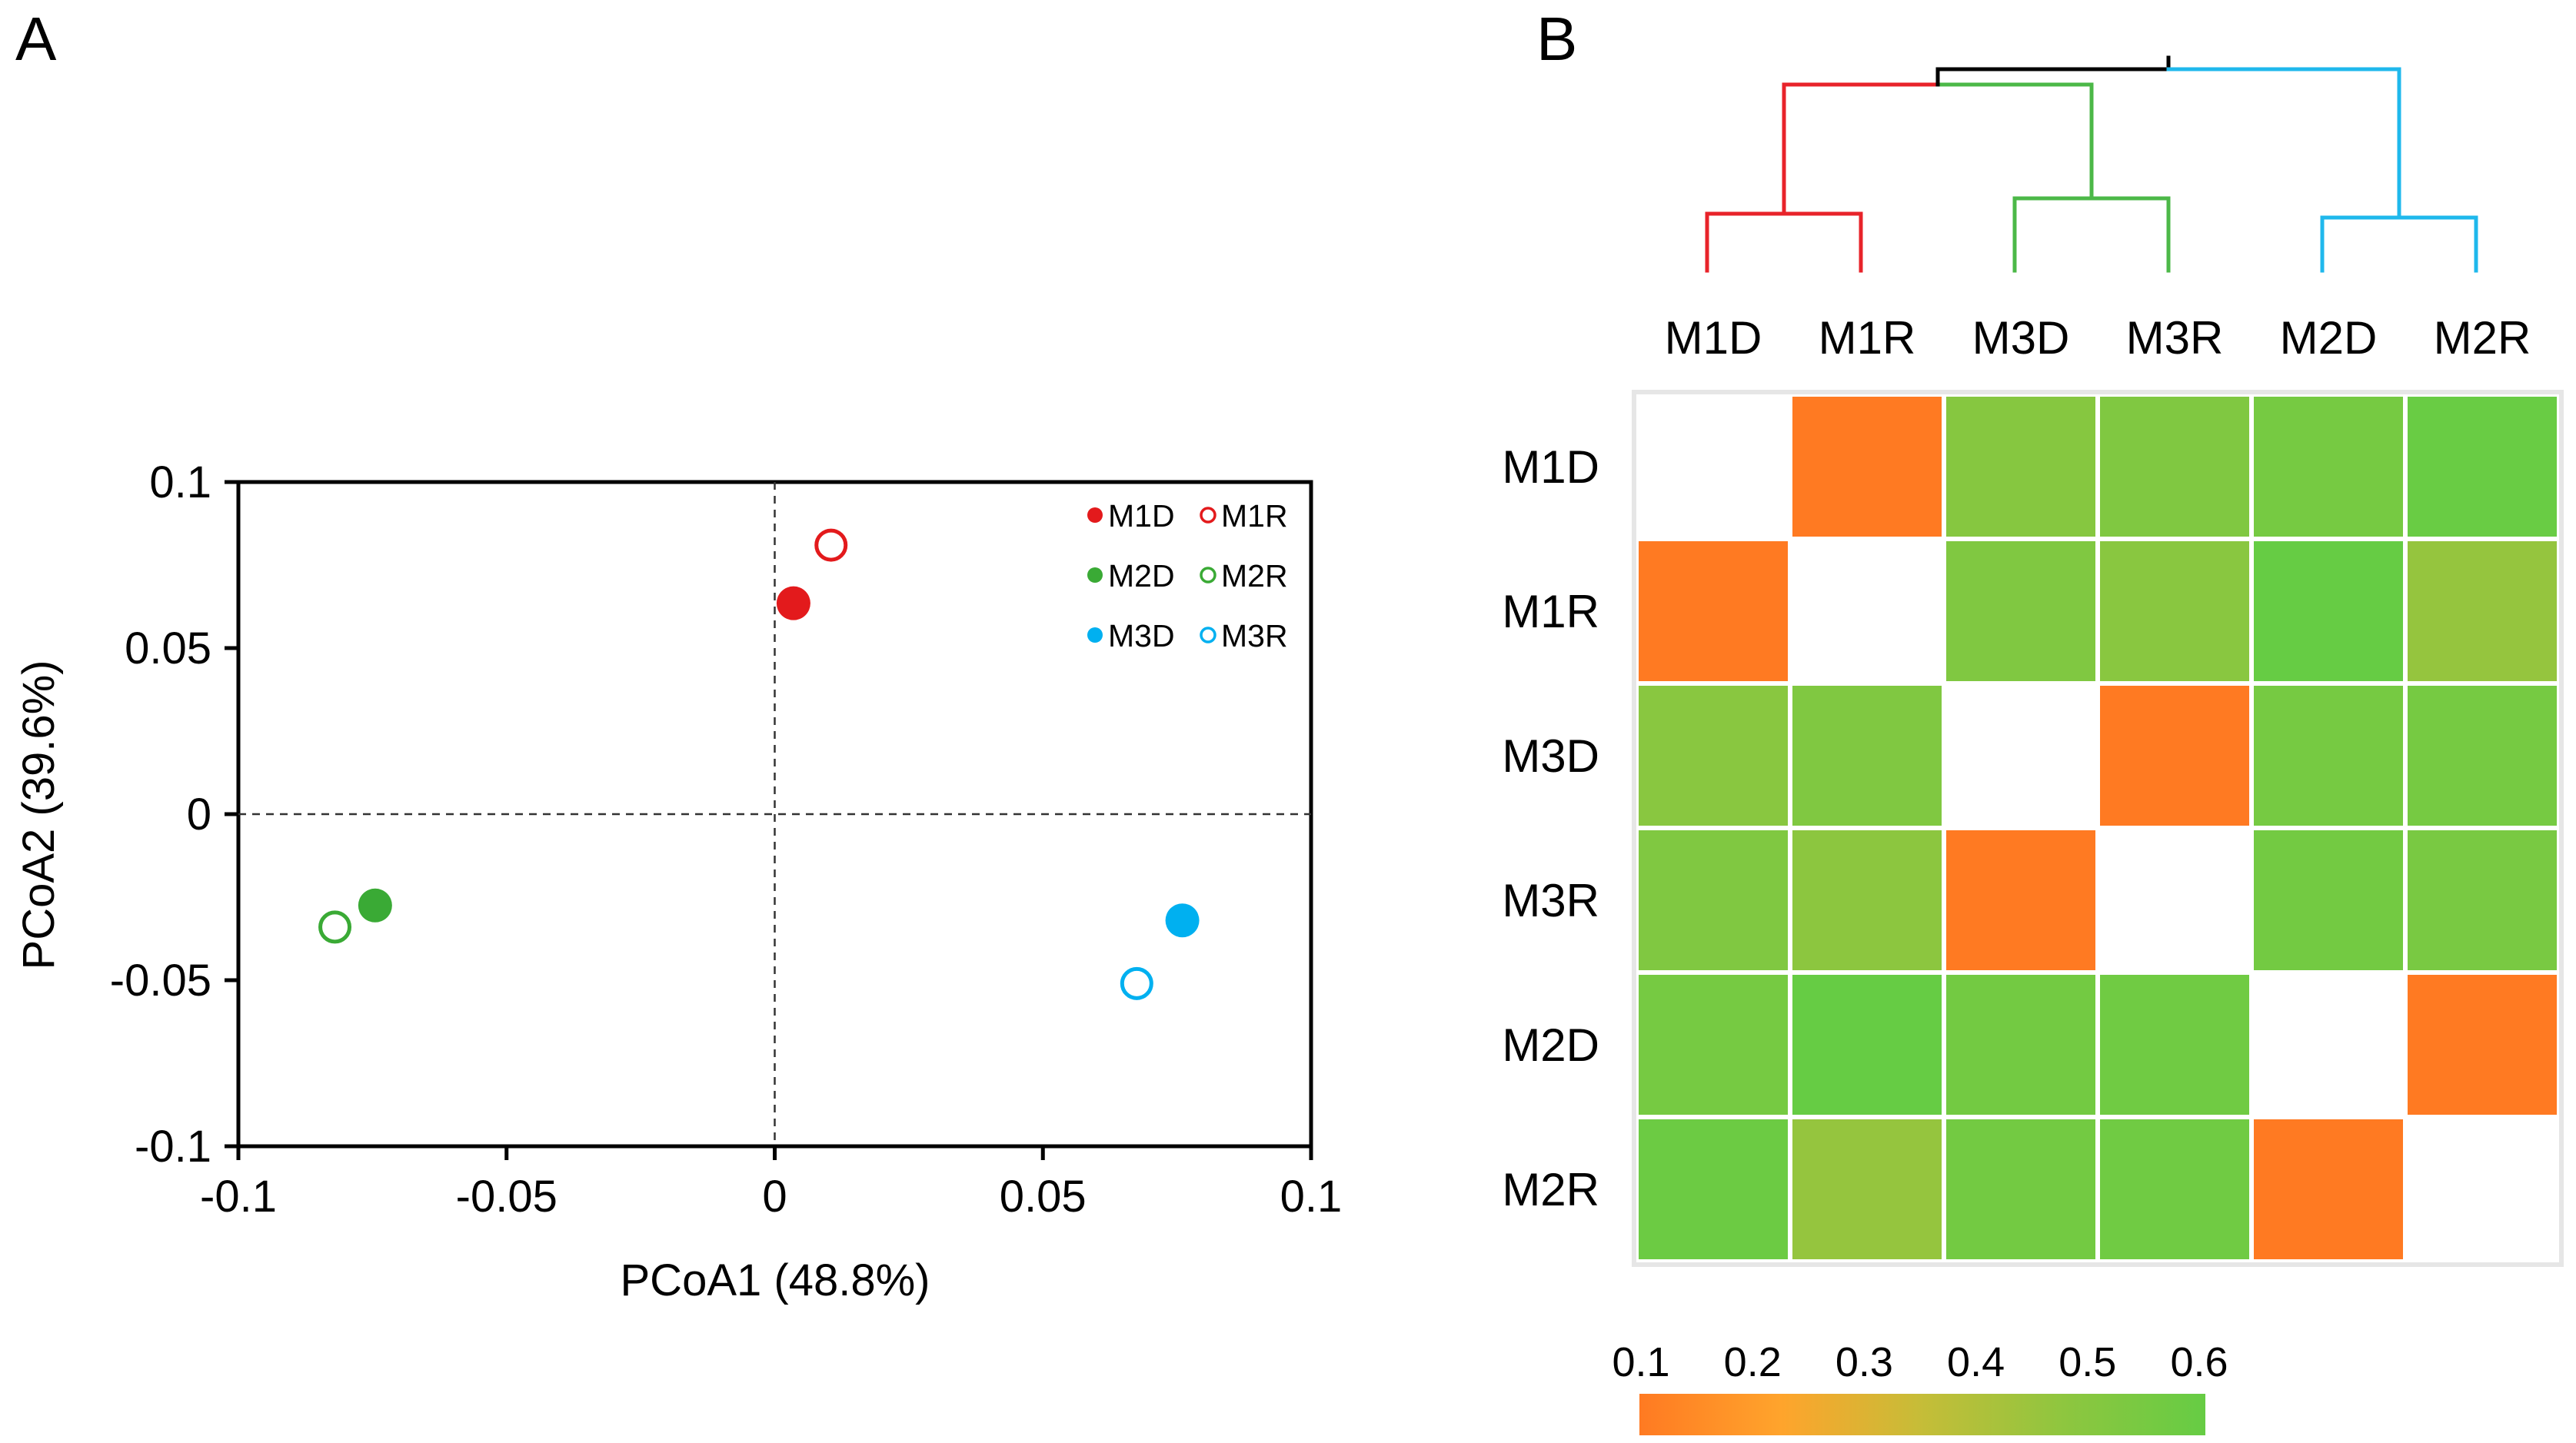  Describe the element at coordinates (2482, 756) in the screenshot. I see `heatmap-cell-m3d-m2r` at that location.